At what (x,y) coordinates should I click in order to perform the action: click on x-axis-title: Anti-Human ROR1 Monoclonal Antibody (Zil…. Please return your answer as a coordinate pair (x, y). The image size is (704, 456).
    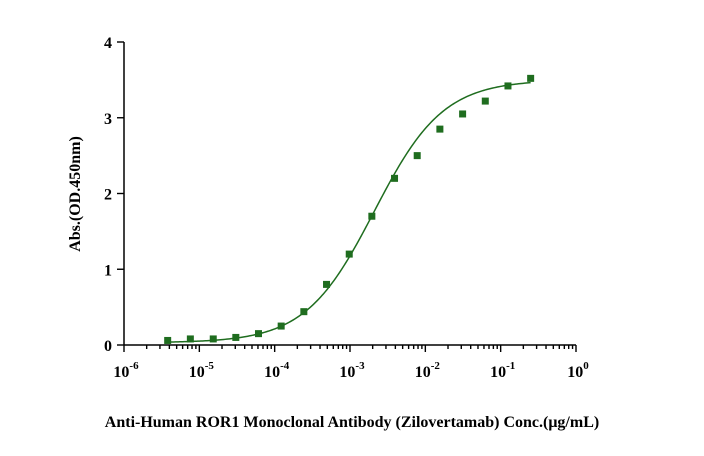
    Looking at the image, I should click on (352, 422).